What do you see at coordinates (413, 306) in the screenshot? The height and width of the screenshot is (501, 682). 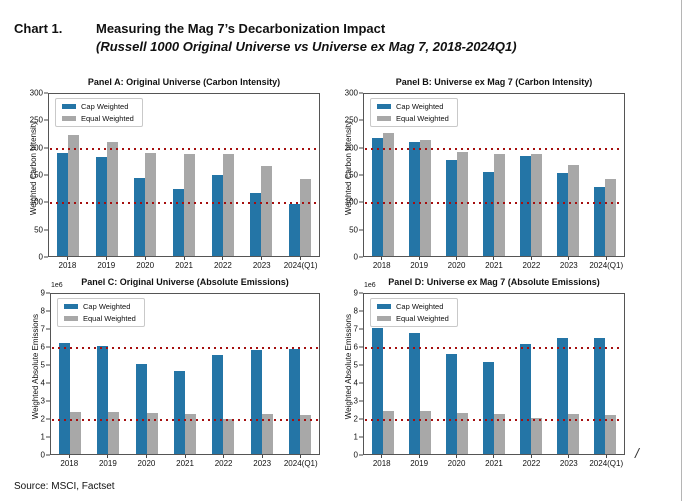 I see `legend-row-cap-weighted: Cap Weighted` at bounding box center [413, 306].